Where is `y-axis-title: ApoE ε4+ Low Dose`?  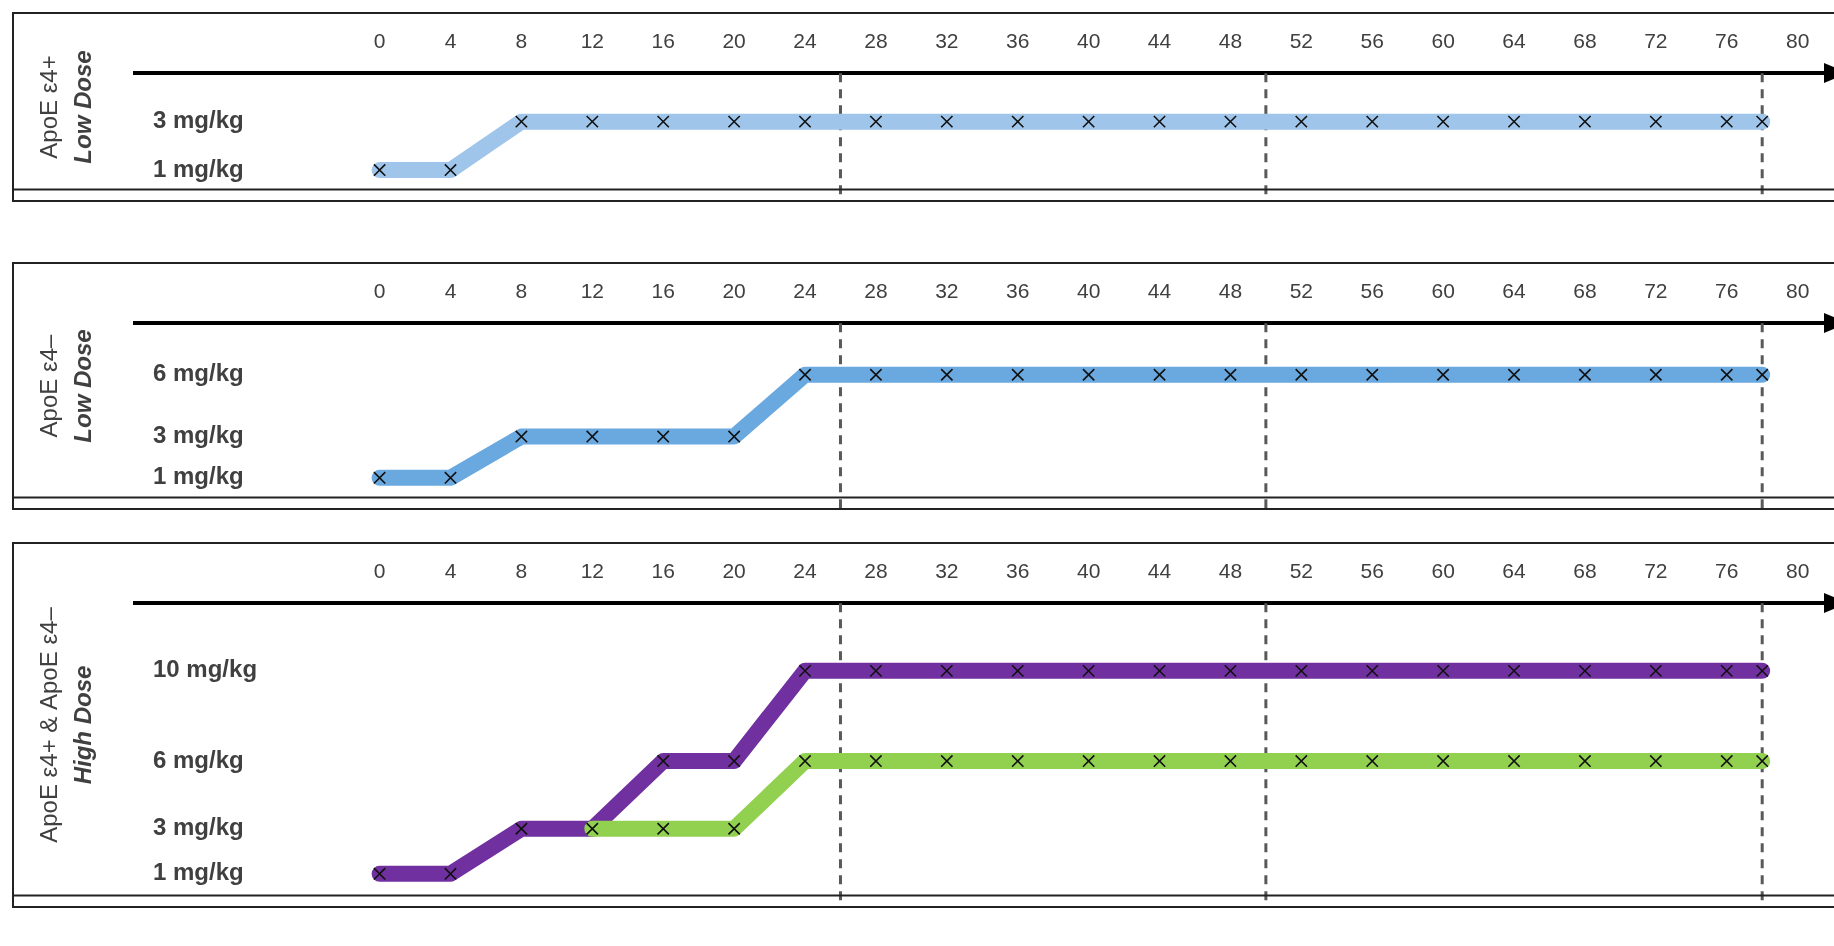 y-axis-title: ApoE ε4+ Low Dose is located at coordinates (65, 107).